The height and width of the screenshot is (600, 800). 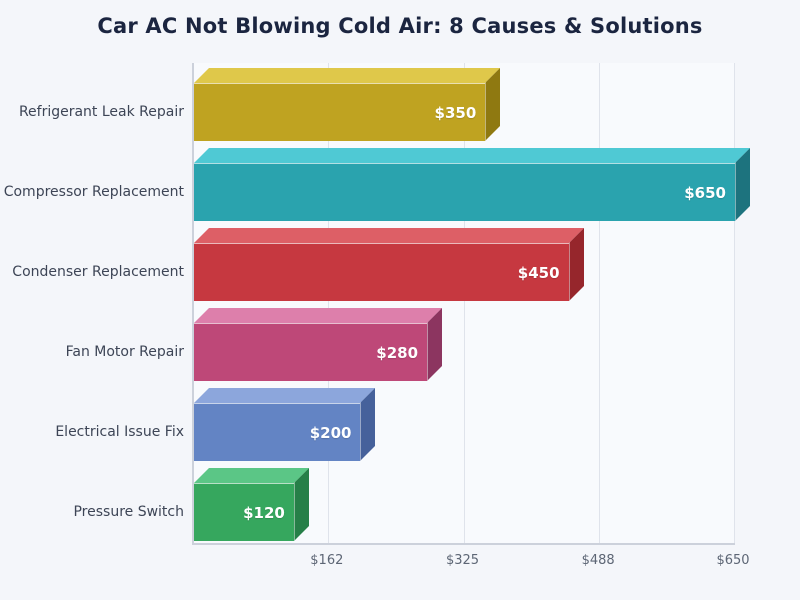 I want to click on bar-value-label: $280, so click(x=397, y=352).